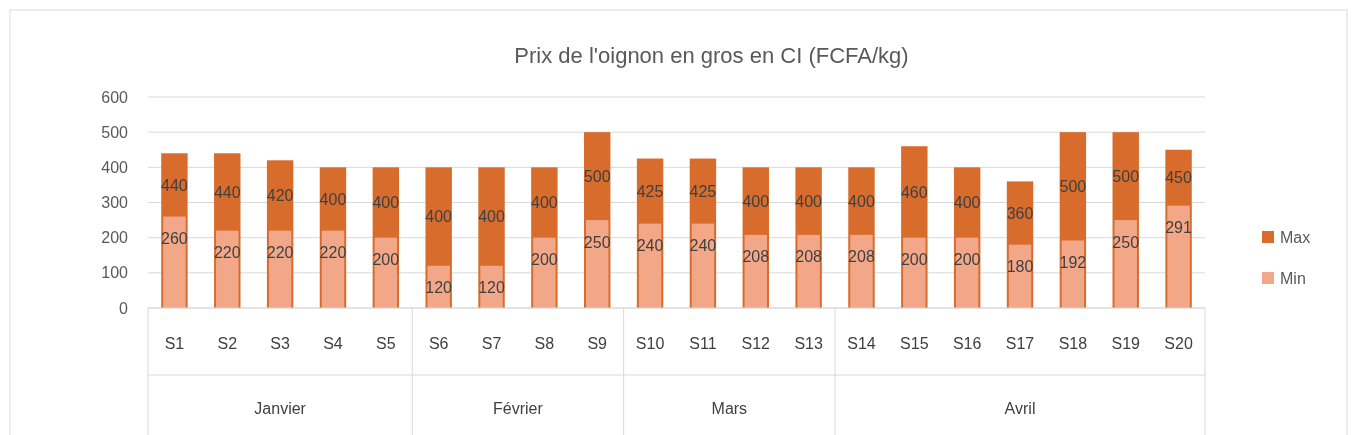 Image resolution: width=1357 pixels, height=435 pixels. What do you see at coordinates (756, 343) in the screenshot?
I see `x-tick-label: S12` at bounding box center [756, 343].